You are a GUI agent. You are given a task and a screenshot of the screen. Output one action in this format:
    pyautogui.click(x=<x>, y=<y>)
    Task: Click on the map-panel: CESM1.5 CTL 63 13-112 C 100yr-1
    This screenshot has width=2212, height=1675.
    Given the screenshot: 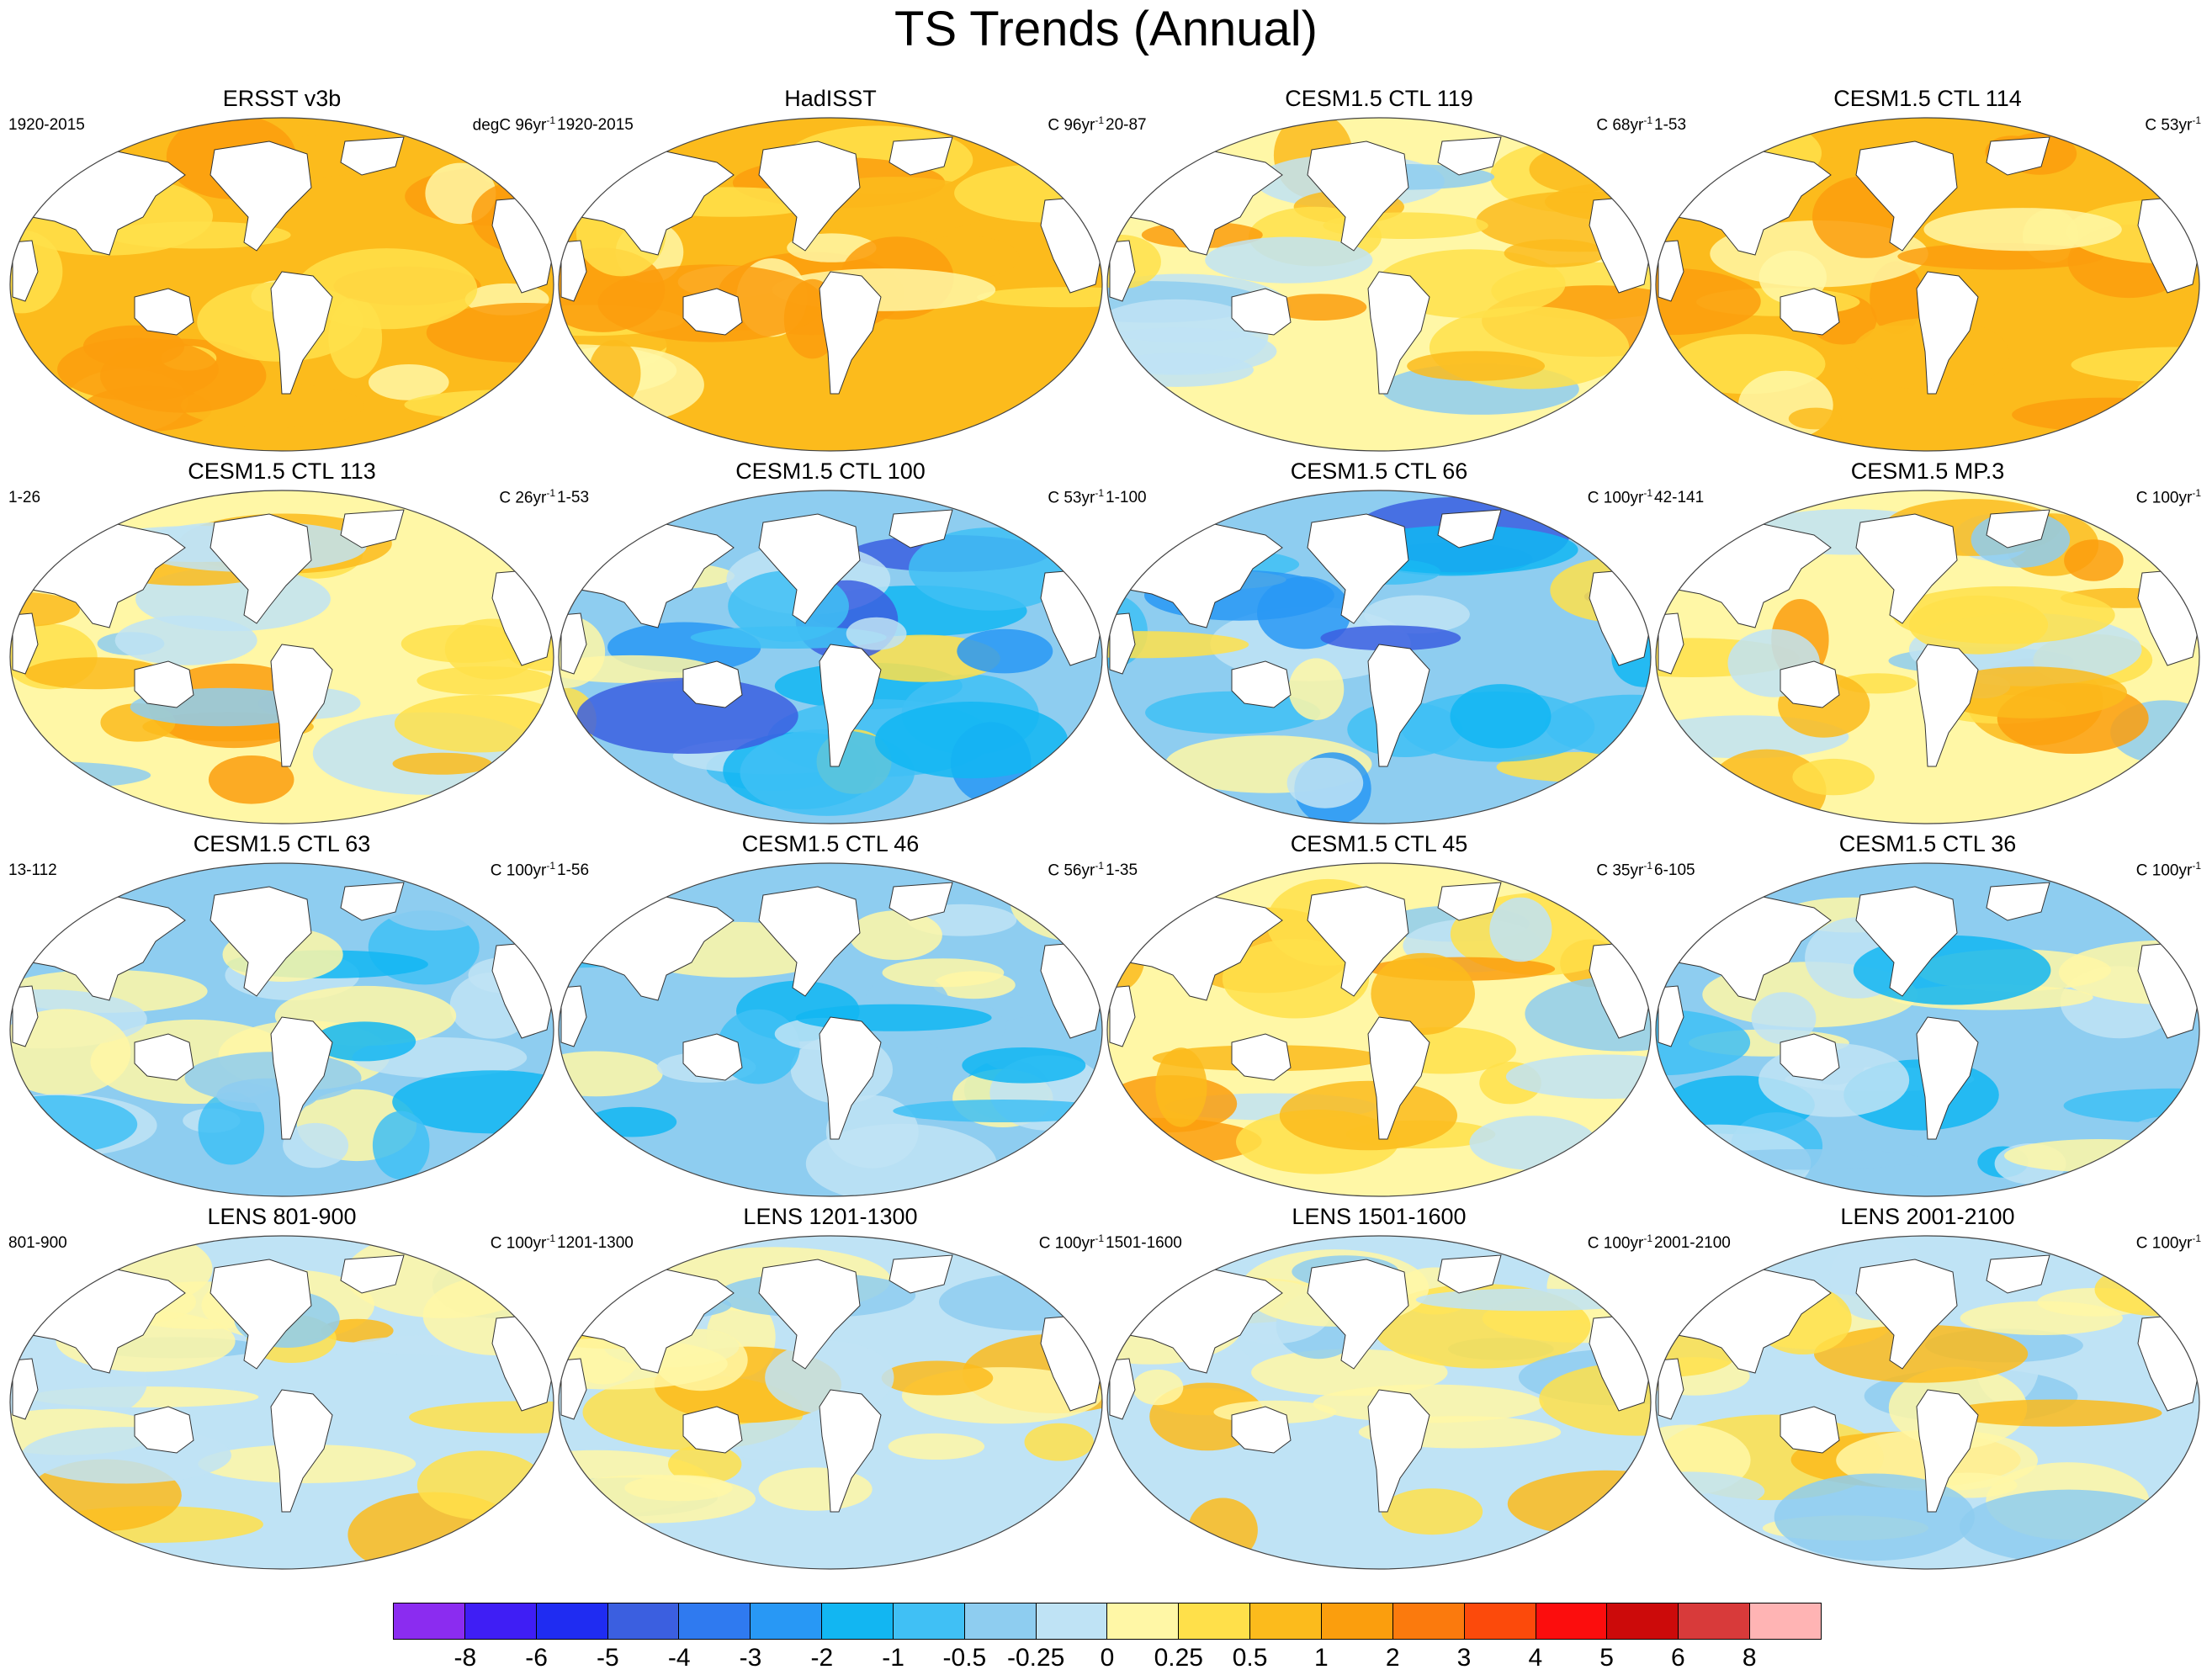 What is the action you would take?
    pyautogui.click(x=281, y=1017)
    